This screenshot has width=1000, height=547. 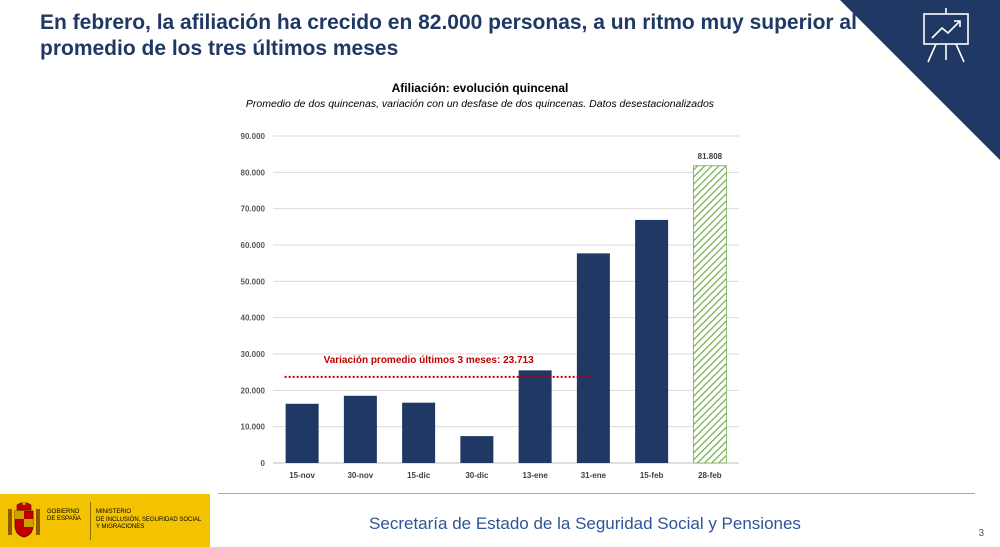 What do you see at coordinates (64, 515) in the screenshot?
I see `logo-government-text: GOBIERNO DE ESPAÑA` at bounding box center [64, 515].